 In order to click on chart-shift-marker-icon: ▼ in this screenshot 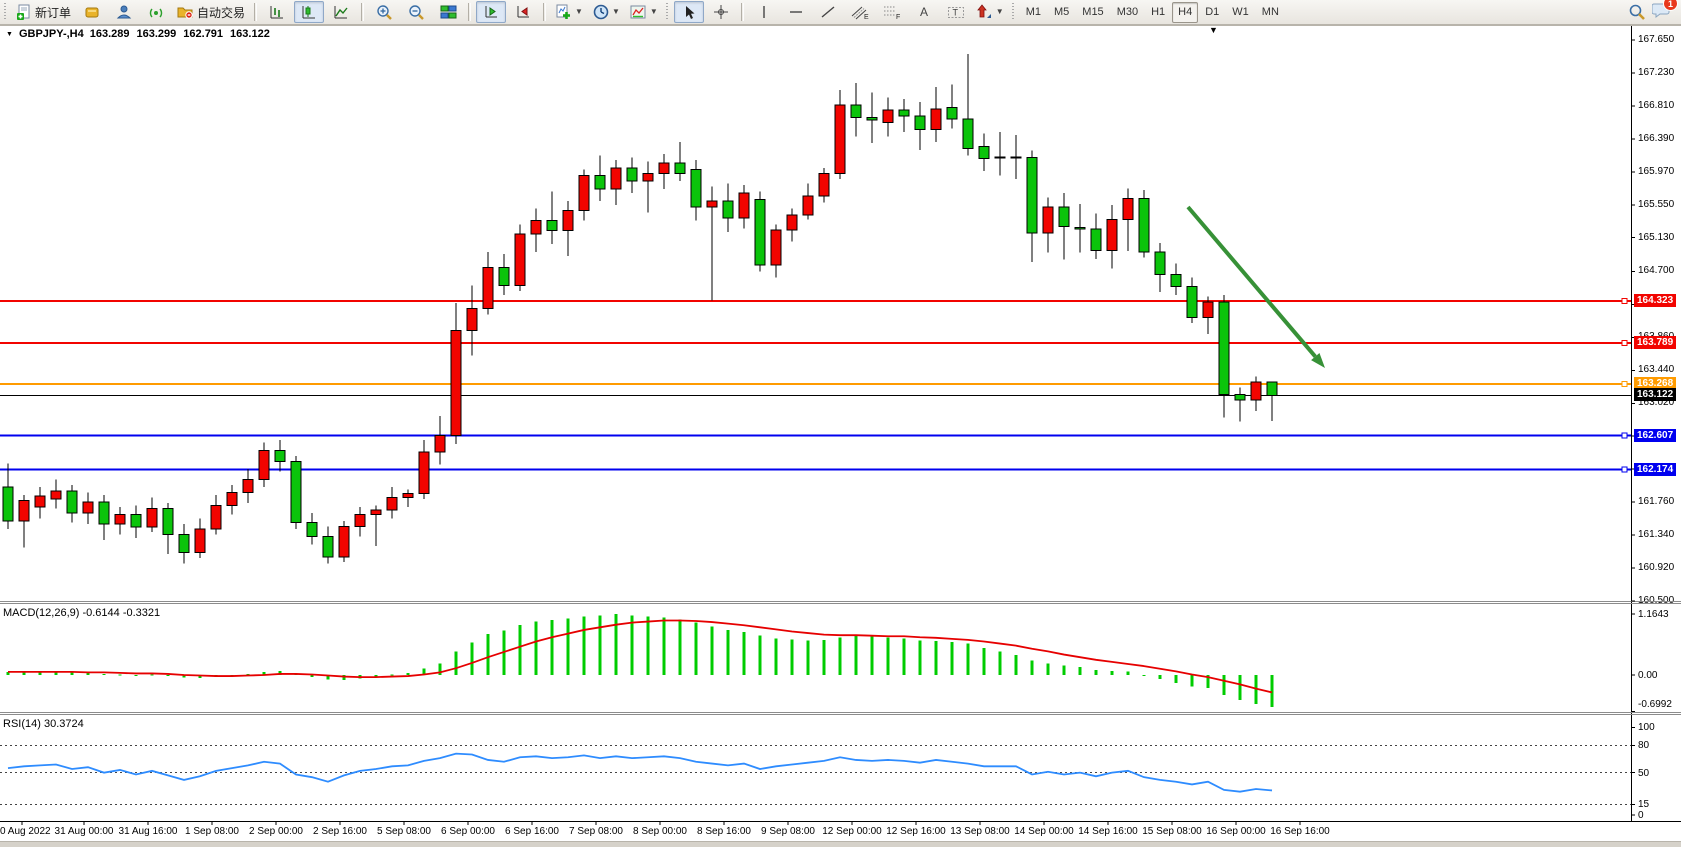, I will do `click(1213, 30)`.